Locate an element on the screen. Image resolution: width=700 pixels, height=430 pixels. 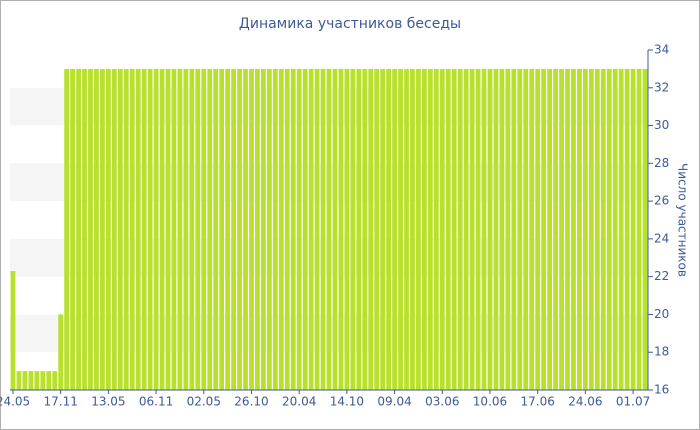
y-tick-label: 20 is located at coordinates (661, 314).